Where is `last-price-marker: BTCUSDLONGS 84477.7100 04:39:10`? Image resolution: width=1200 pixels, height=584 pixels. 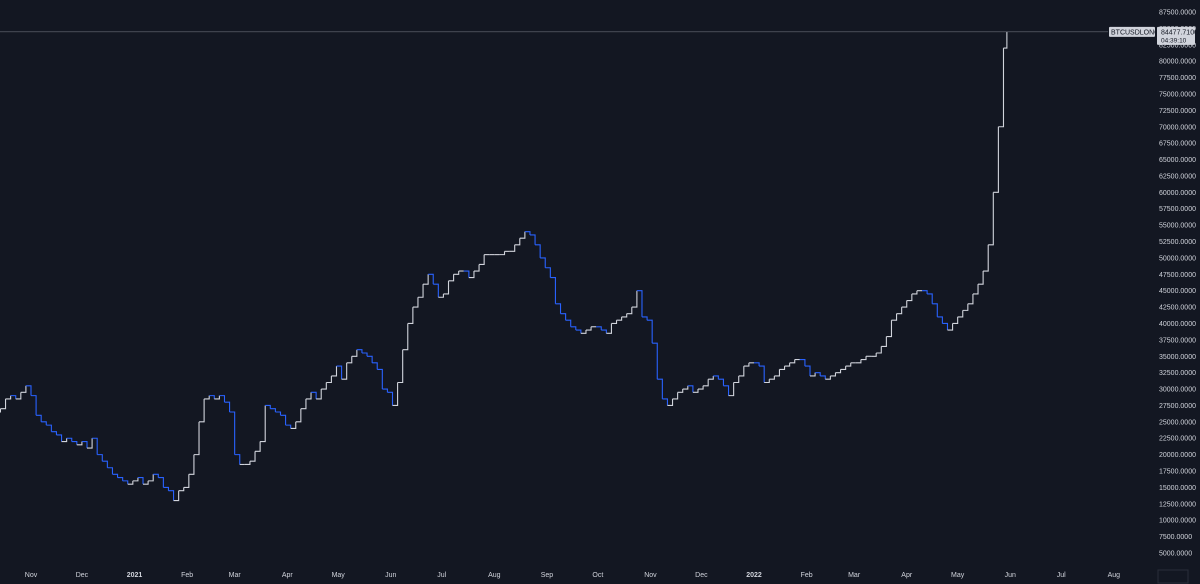
last-price-marker: BTCUSDLONGS 84477.7100 04:39:10 is located at coordinates (599, 35).